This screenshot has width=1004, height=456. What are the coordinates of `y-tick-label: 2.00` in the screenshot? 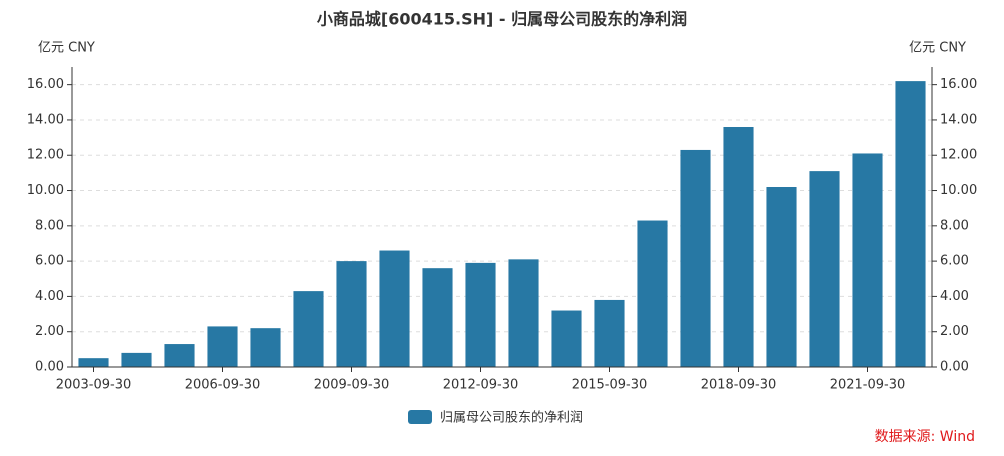 It's located at (49, 331).